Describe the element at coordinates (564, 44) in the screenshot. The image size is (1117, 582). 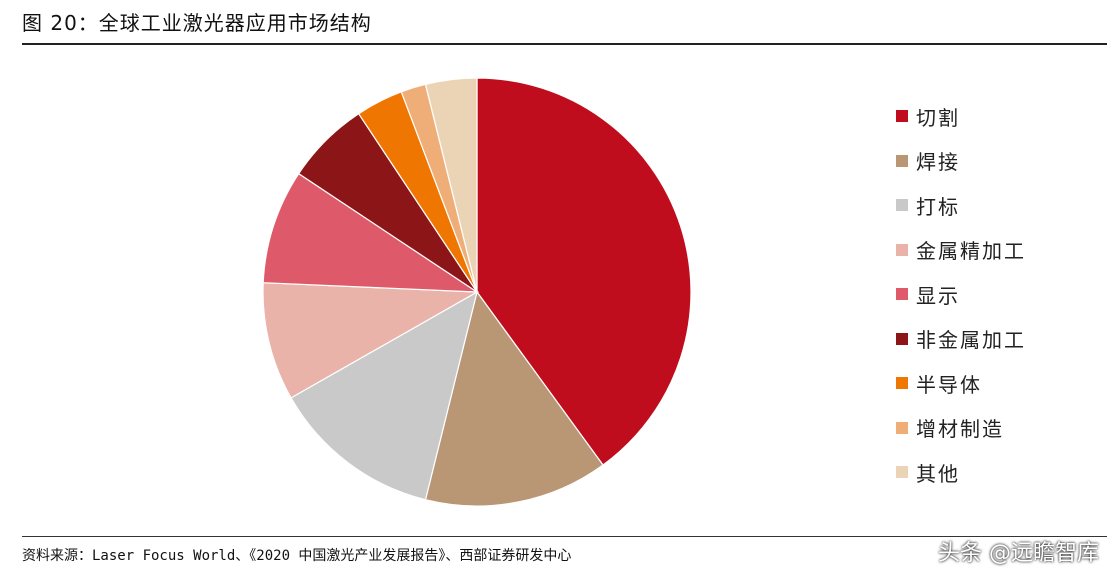
I see `title-divider` at that location.